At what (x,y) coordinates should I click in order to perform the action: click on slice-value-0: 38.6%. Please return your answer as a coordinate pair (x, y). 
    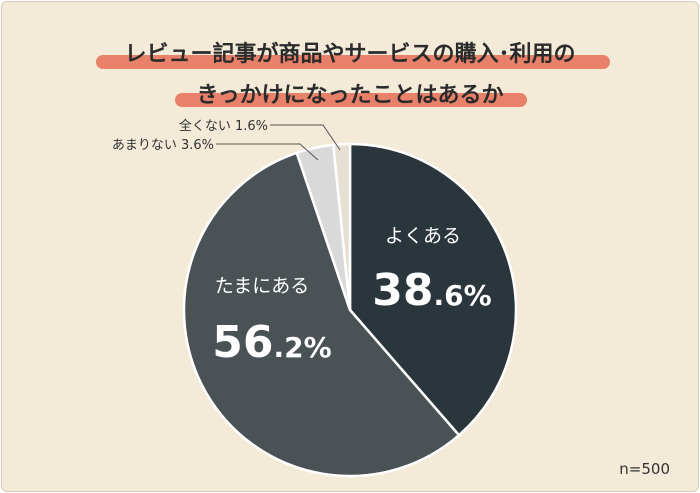
    Looking at the image, I should click on (431, 290).